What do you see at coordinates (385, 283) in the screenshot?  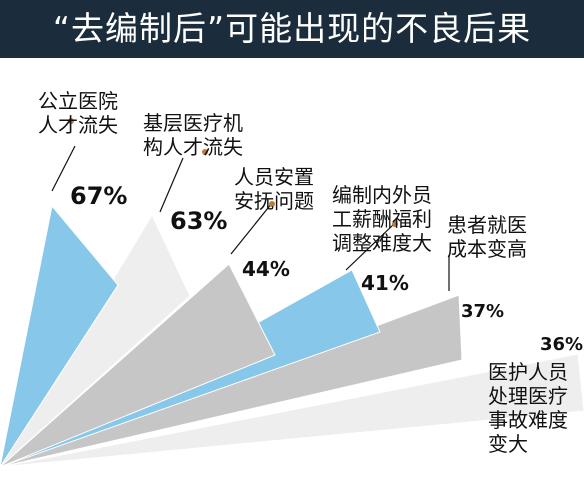 I see `value-label-4: 41%` at bounding box center [385, 283].